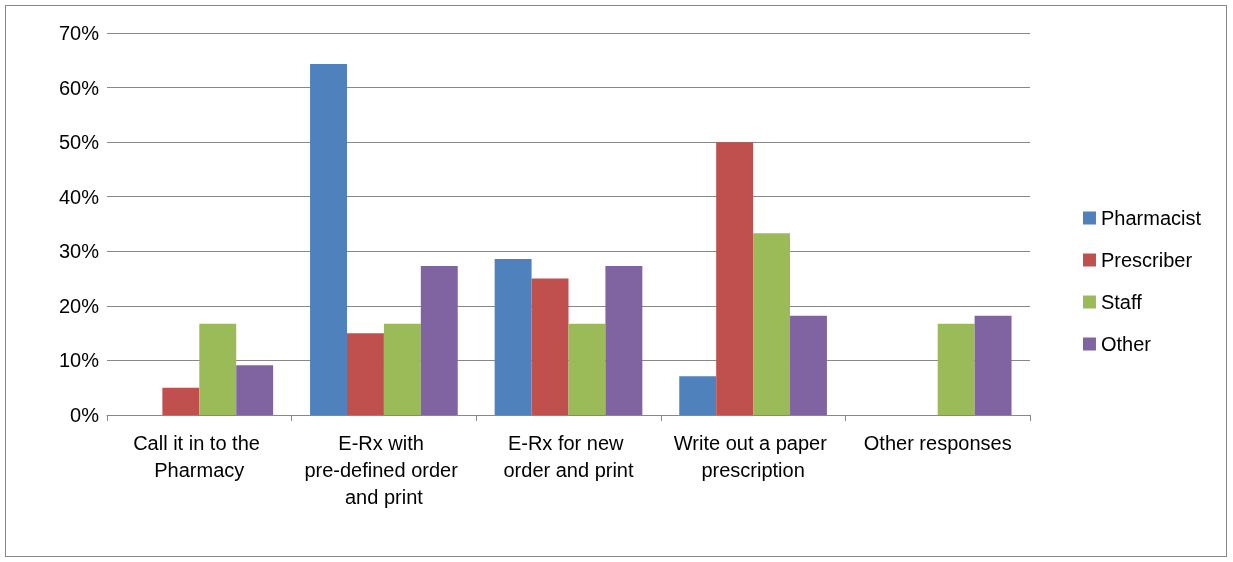 The width and height of the screenshot is (1233, 562). Describe the element at coordinates (1121, 302) in the screenshot. I see `legend-label: Staff` at that location.